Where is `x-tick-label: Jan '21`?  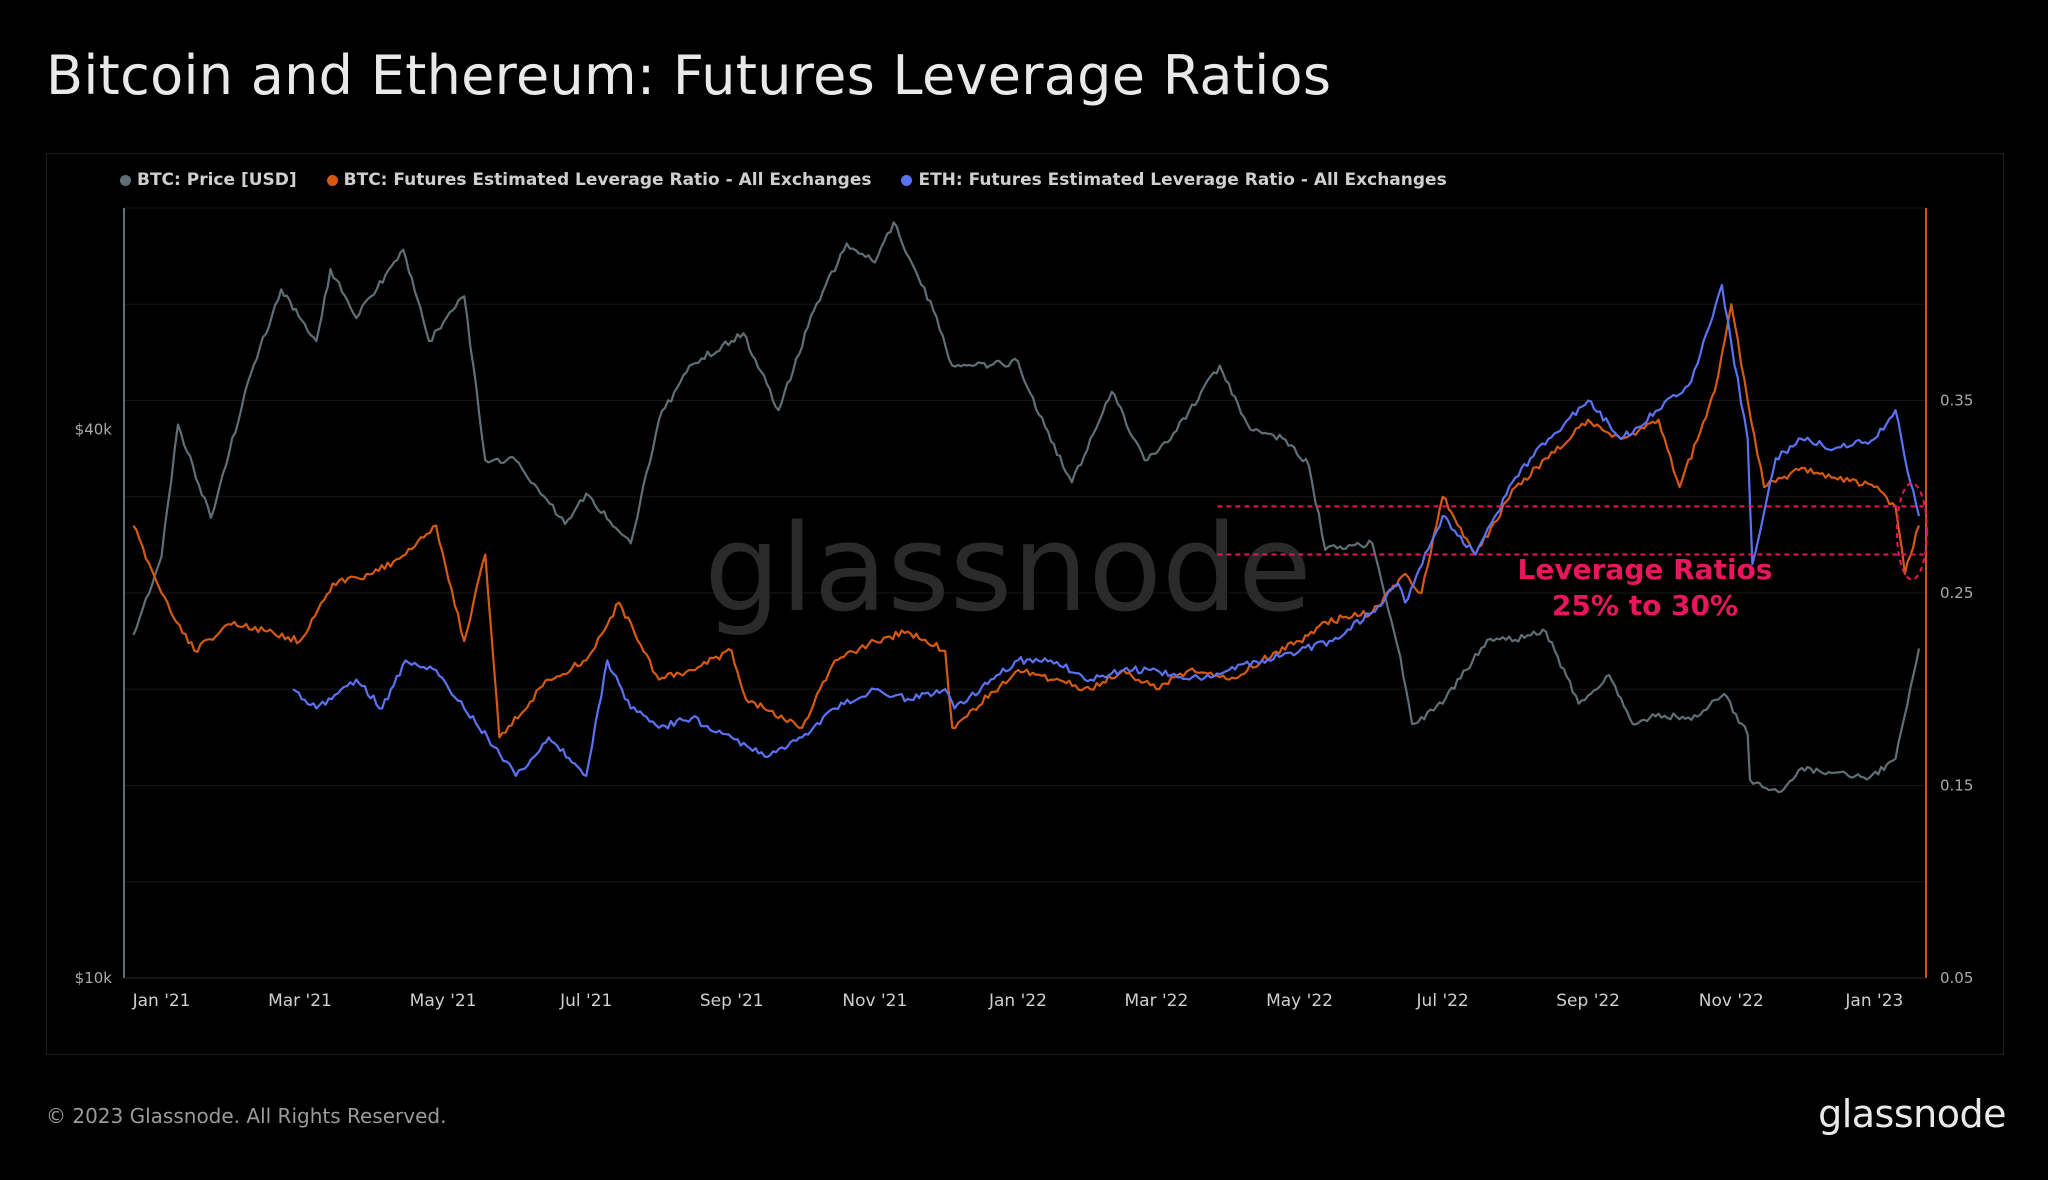 x-tick-label: Jan '21 is located at coordinates (161, 1001).